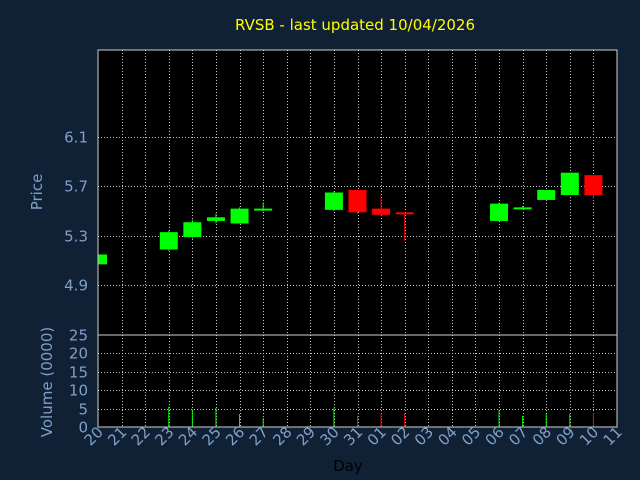 The width and height of the screenshot is (640, 480). I want to click on price-axis-ticks: 6.1 5.7 5.3 4.9, so click(76, 212).